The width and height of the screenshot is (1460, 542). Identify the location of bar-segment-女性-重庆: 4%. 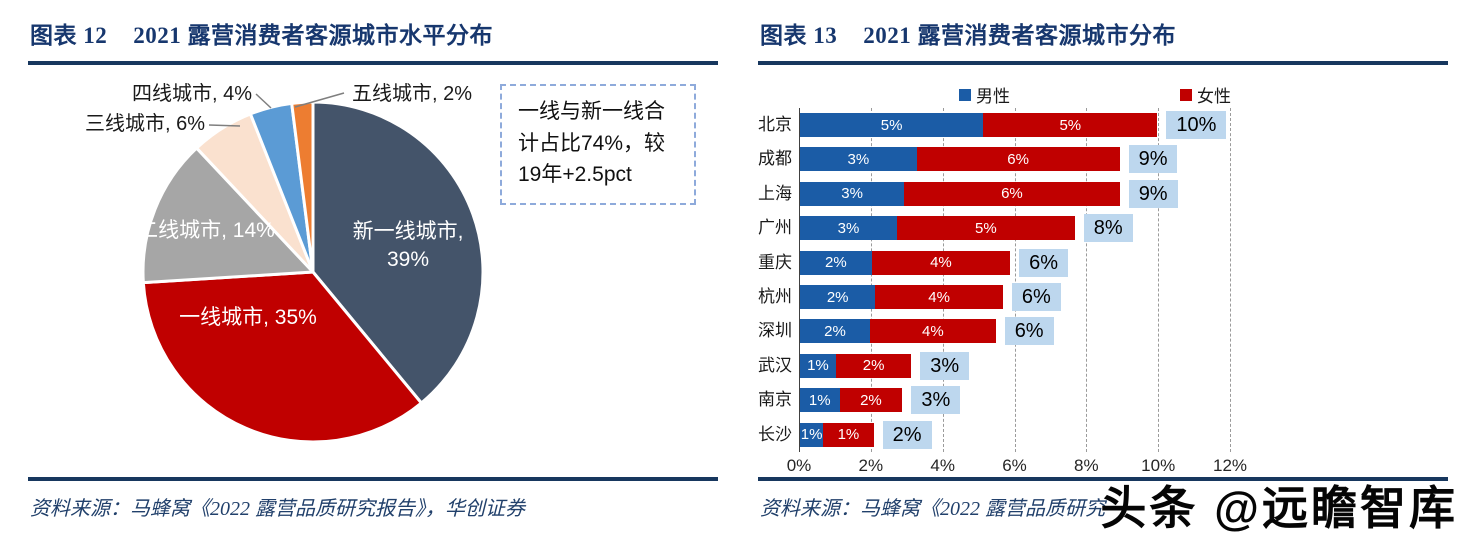
(941, 262).